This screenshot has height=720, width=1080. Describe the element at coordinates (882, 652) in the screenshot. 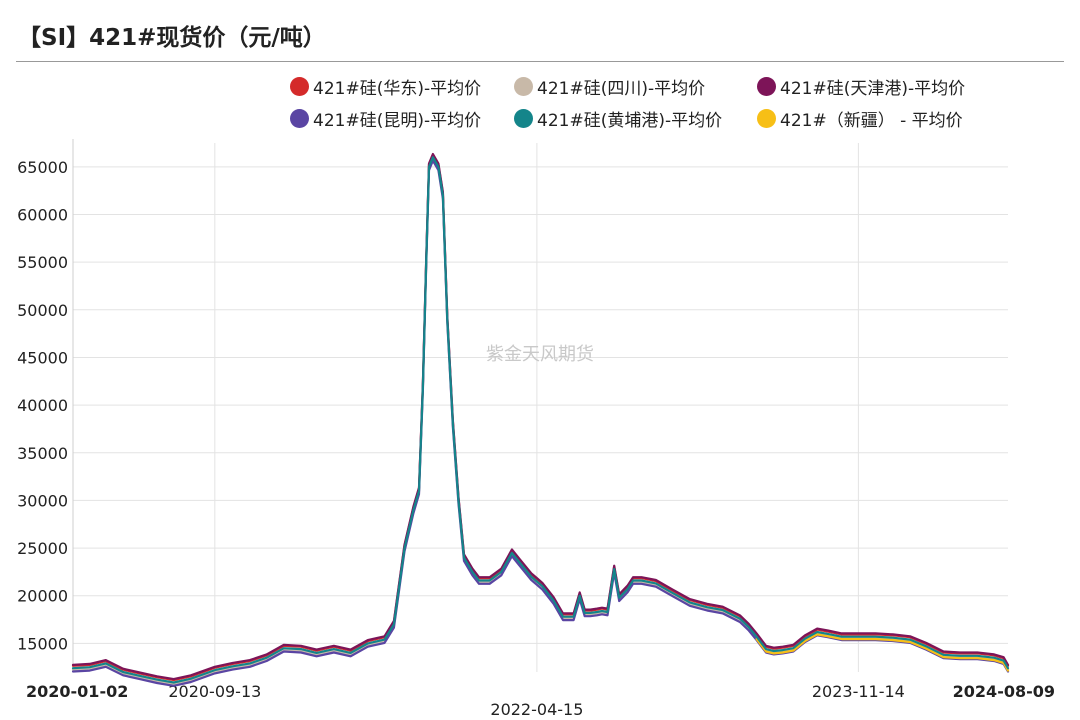

I see `series-line-xinjiang` at that location.